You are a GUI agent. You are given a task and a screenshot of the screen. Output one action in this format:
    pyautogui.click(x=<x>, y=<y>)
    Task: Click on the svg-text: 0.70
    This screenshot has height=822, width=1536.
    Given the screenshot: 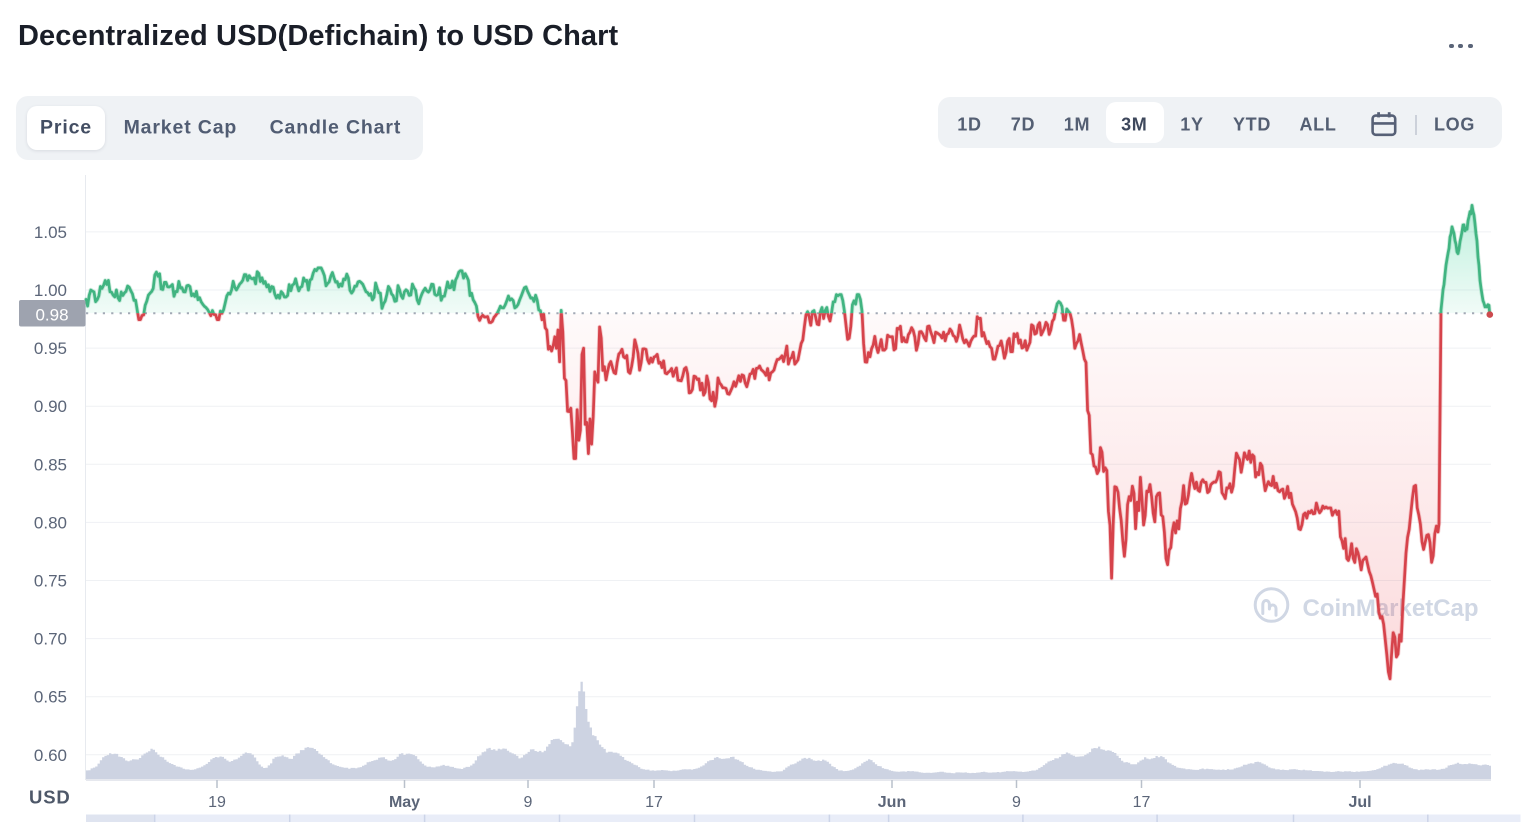 What is the action you would take?
    pyautogui.click(x=50, y=639)
    